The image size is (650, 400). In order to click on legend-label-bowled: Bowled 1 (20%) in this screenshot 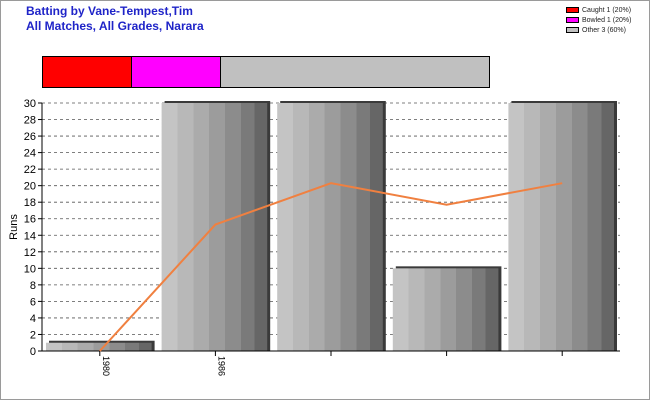, I will do `click(607, 20)`.